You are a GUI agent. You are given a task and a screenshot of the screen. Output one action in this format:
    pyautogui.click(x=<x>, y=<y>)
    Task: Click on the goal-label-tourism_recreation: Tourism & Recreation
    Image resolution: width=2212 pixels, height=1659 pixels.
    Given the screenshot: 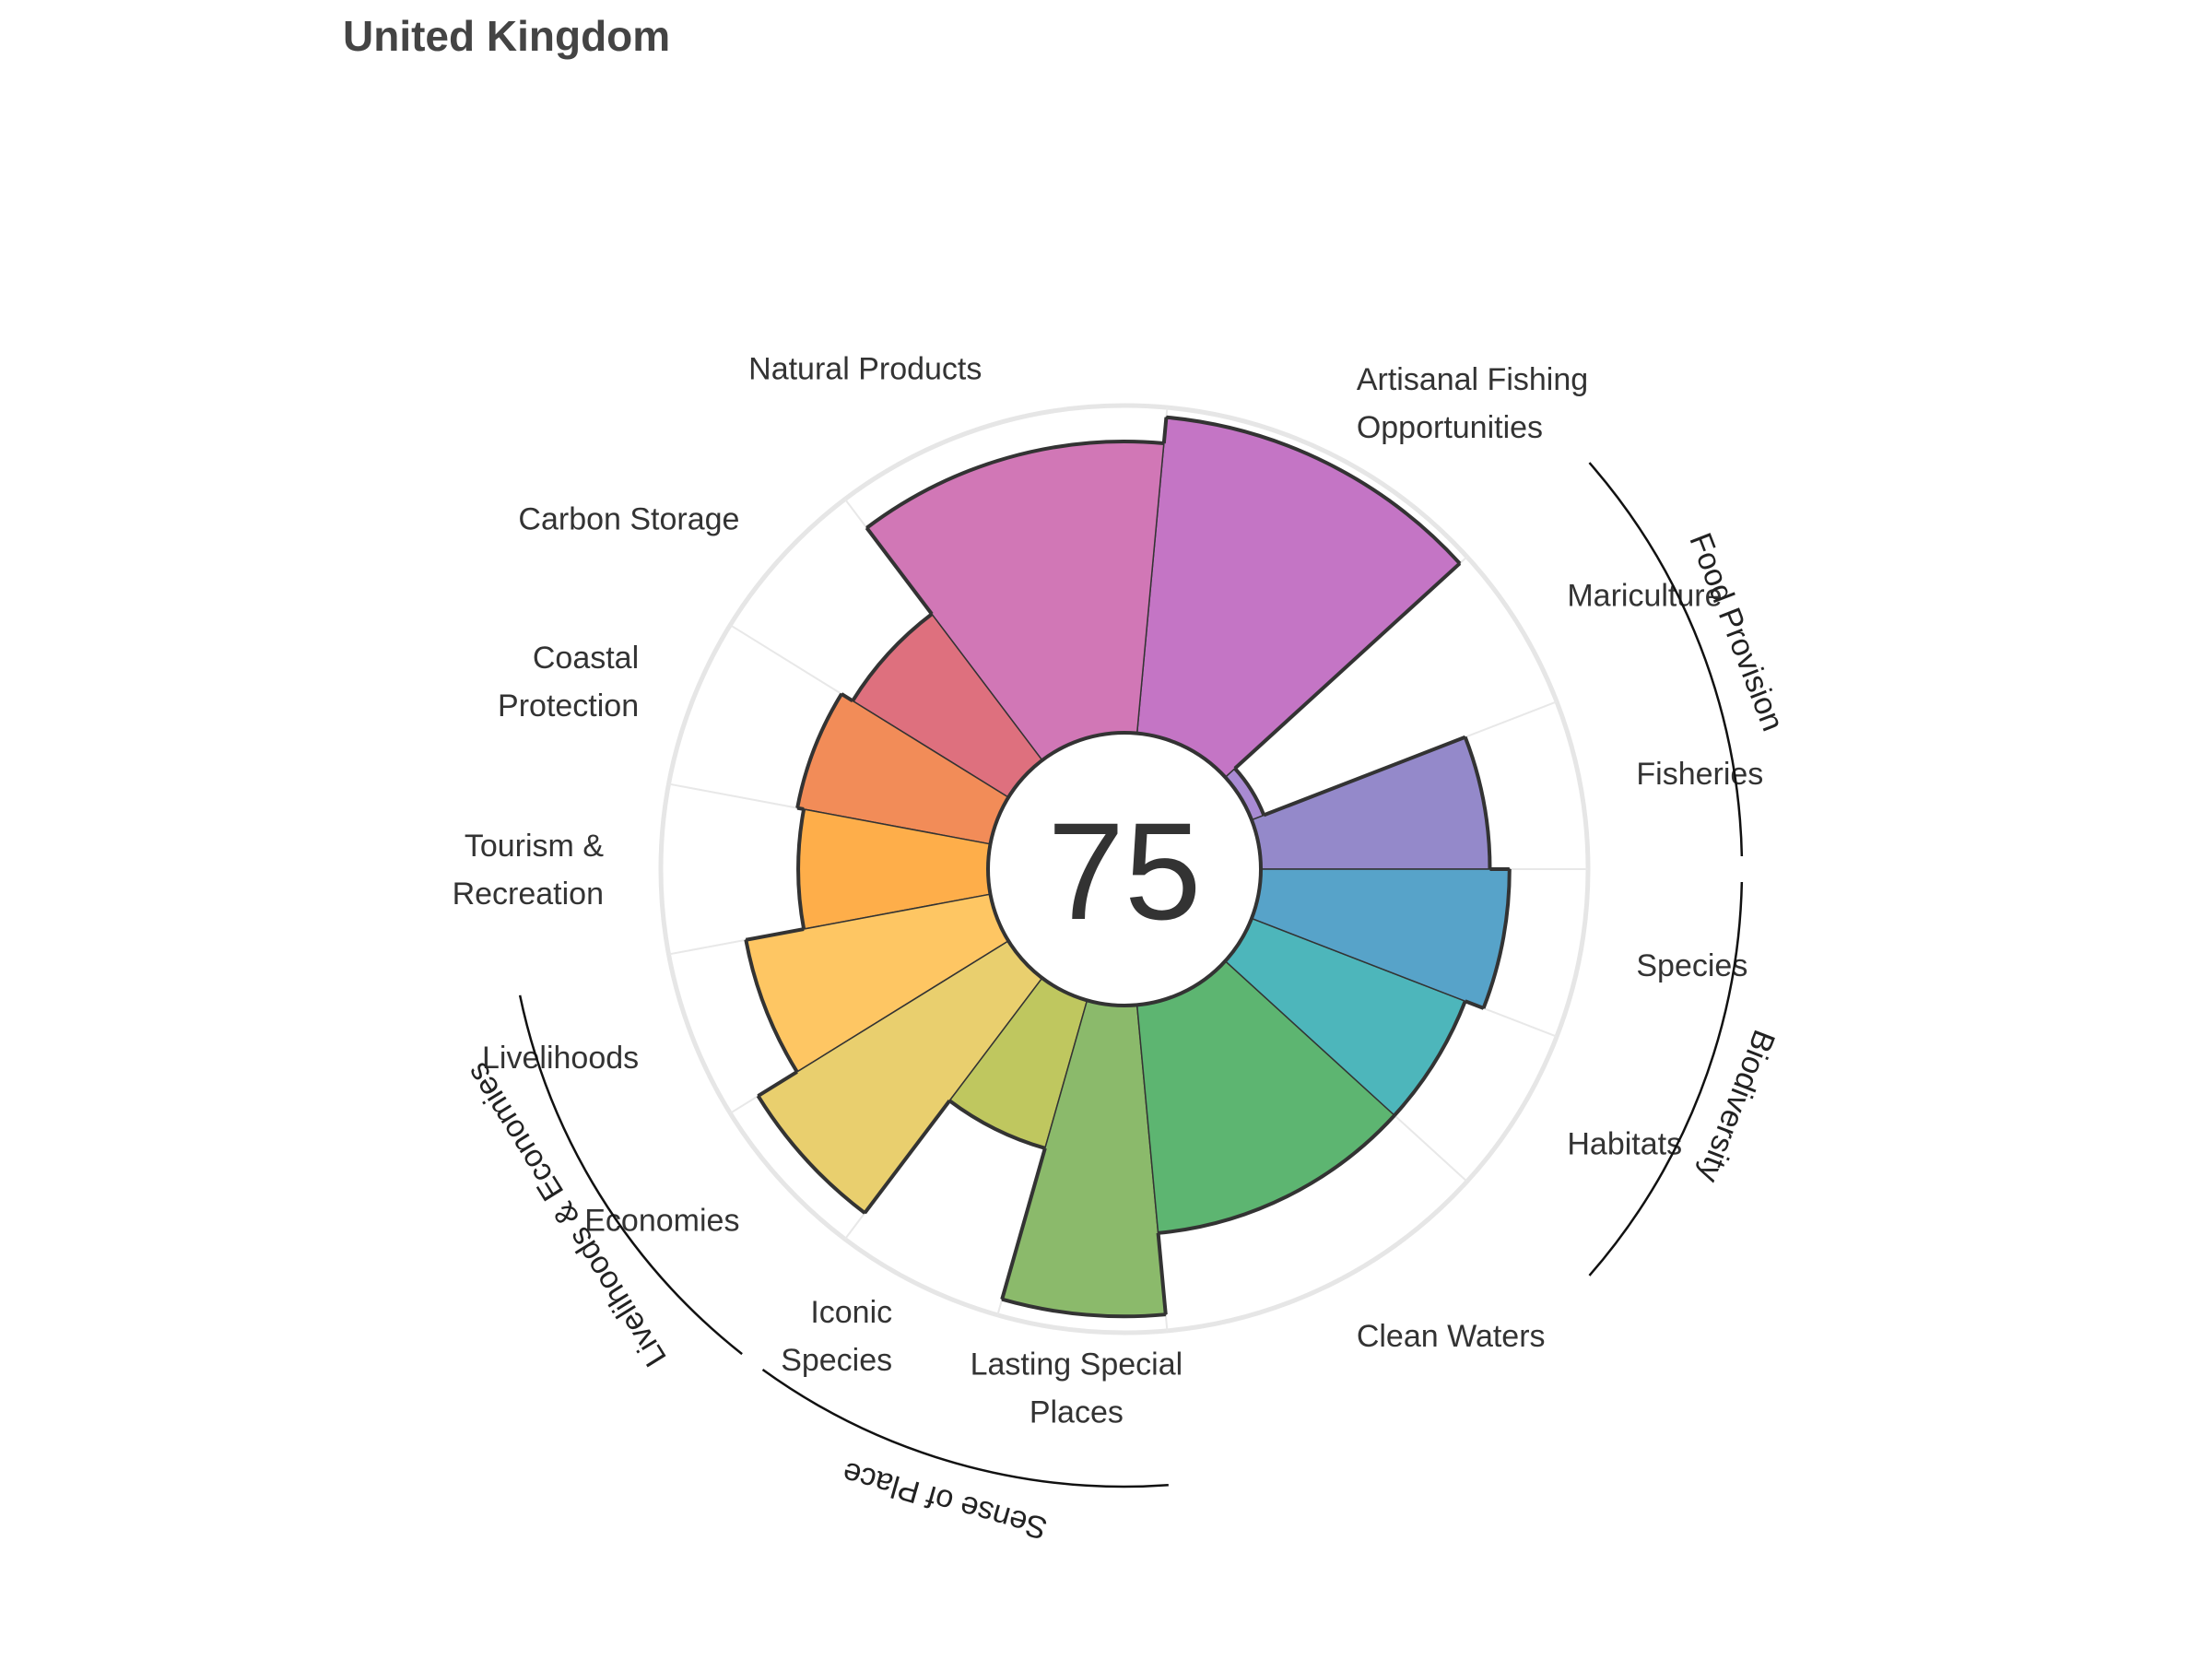 What is the action you would take?
    pyautogui.click(x=529, y=870)
    